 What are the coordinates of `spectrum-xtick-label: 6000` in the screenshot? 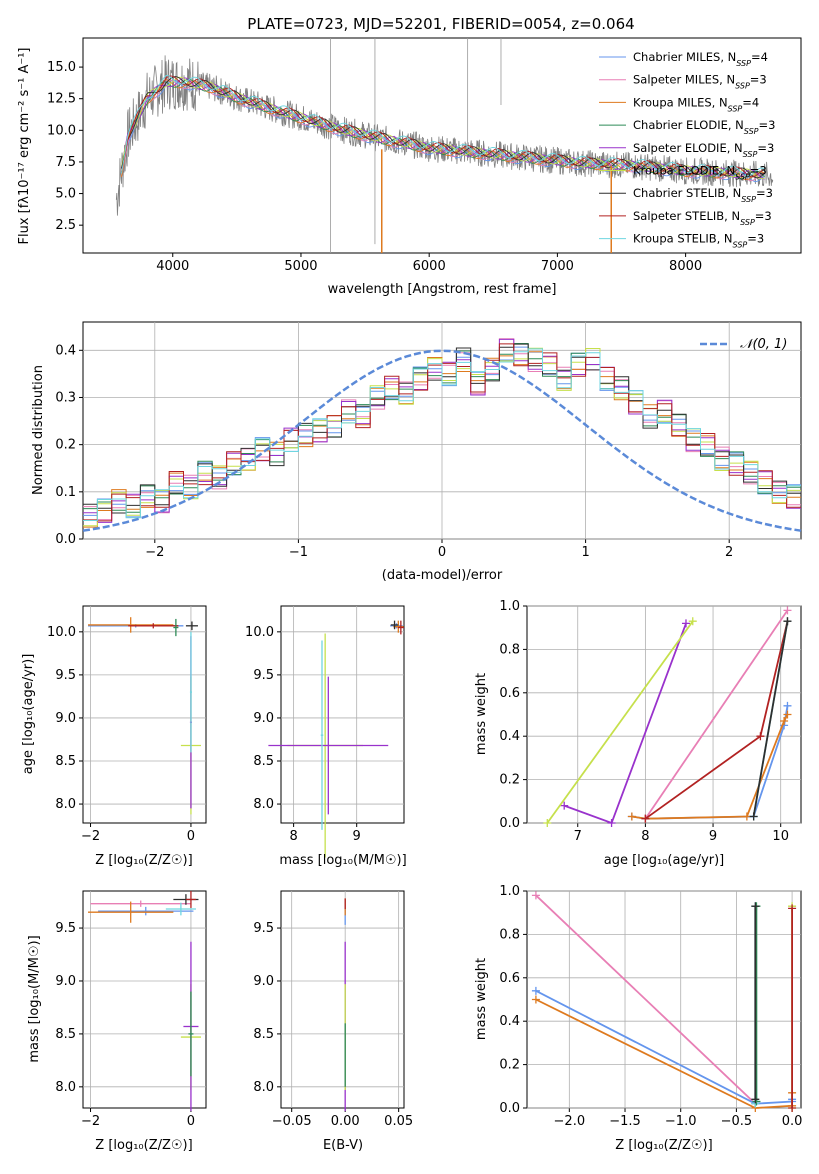 It's located at (429, 266).